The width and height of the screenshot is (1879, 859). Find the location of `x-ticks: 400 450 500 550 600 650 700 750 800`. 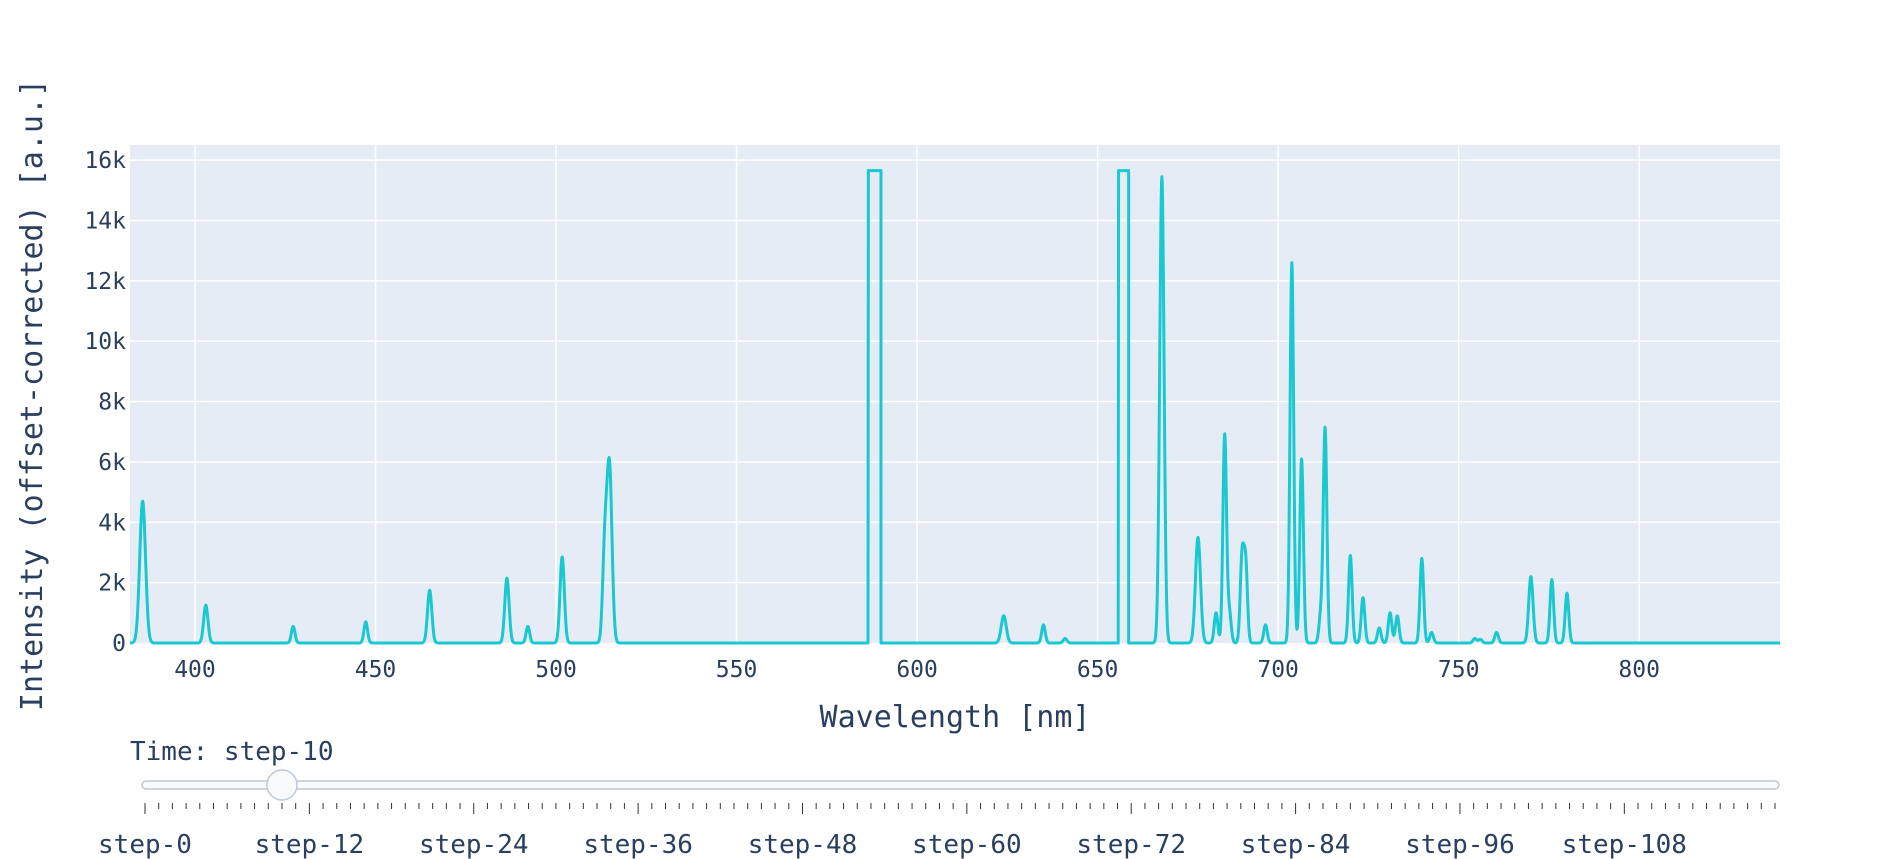

x-ticks: 400 450 500 550 600 650 700 750 800 is located at coordinates (917, 670).